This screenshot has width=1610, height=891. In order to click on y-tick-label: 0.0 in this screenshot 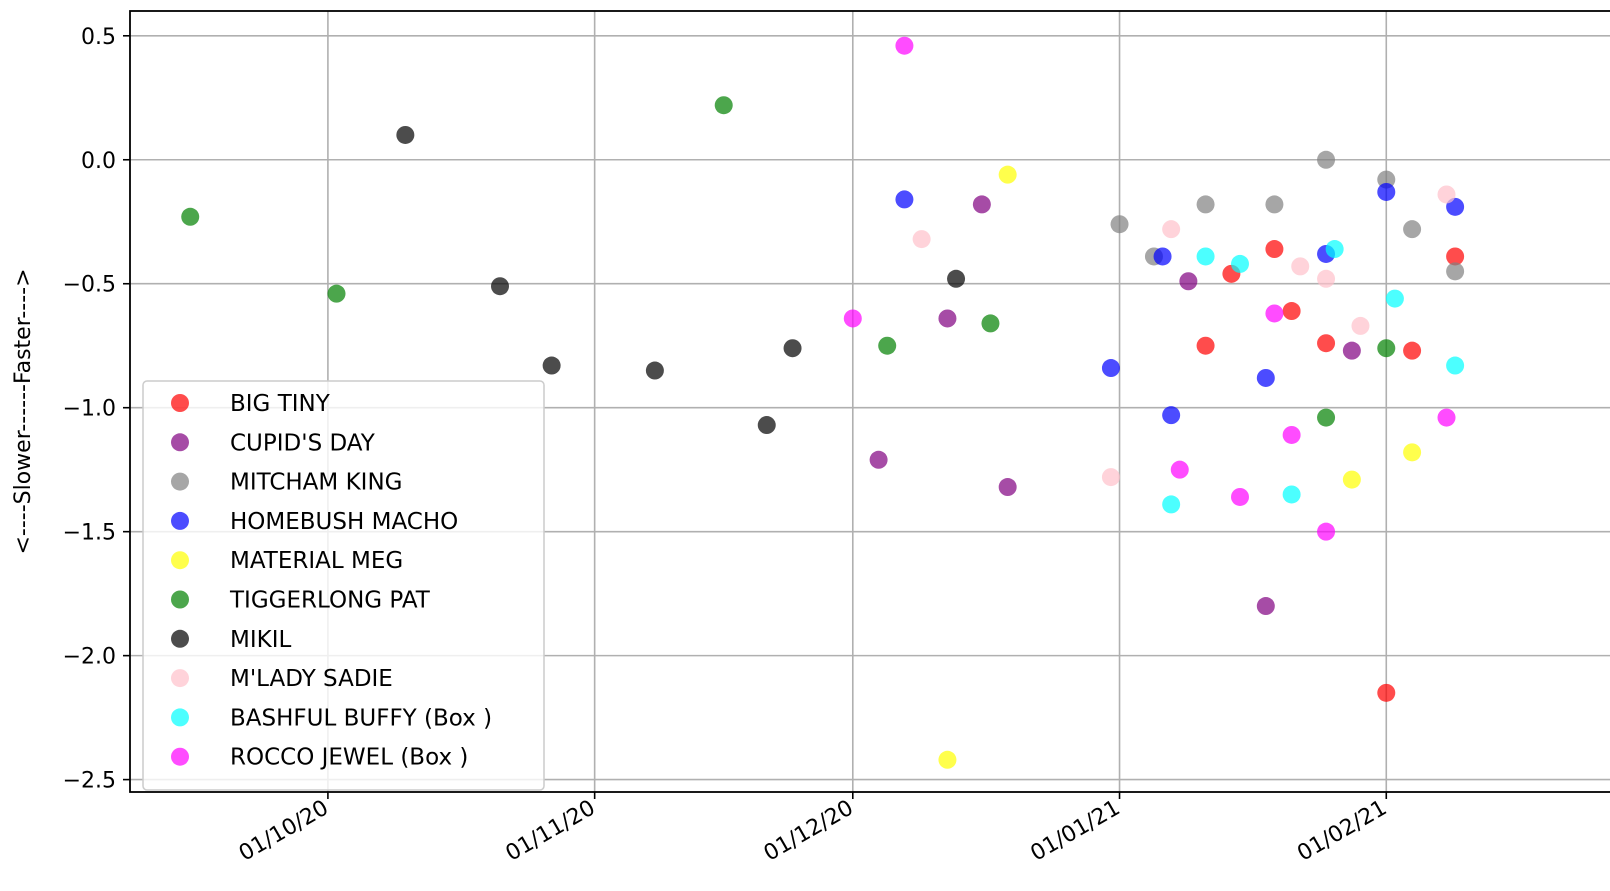, I will do `click(98, 161)`.